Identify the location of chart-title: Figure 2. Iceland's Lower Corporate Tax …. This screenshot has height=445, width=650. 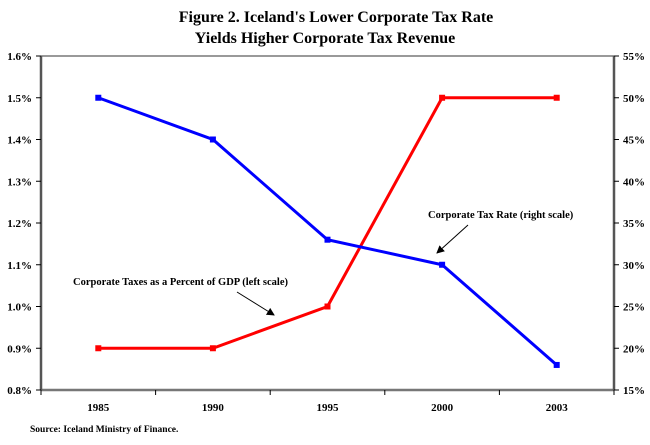
(336, 17).